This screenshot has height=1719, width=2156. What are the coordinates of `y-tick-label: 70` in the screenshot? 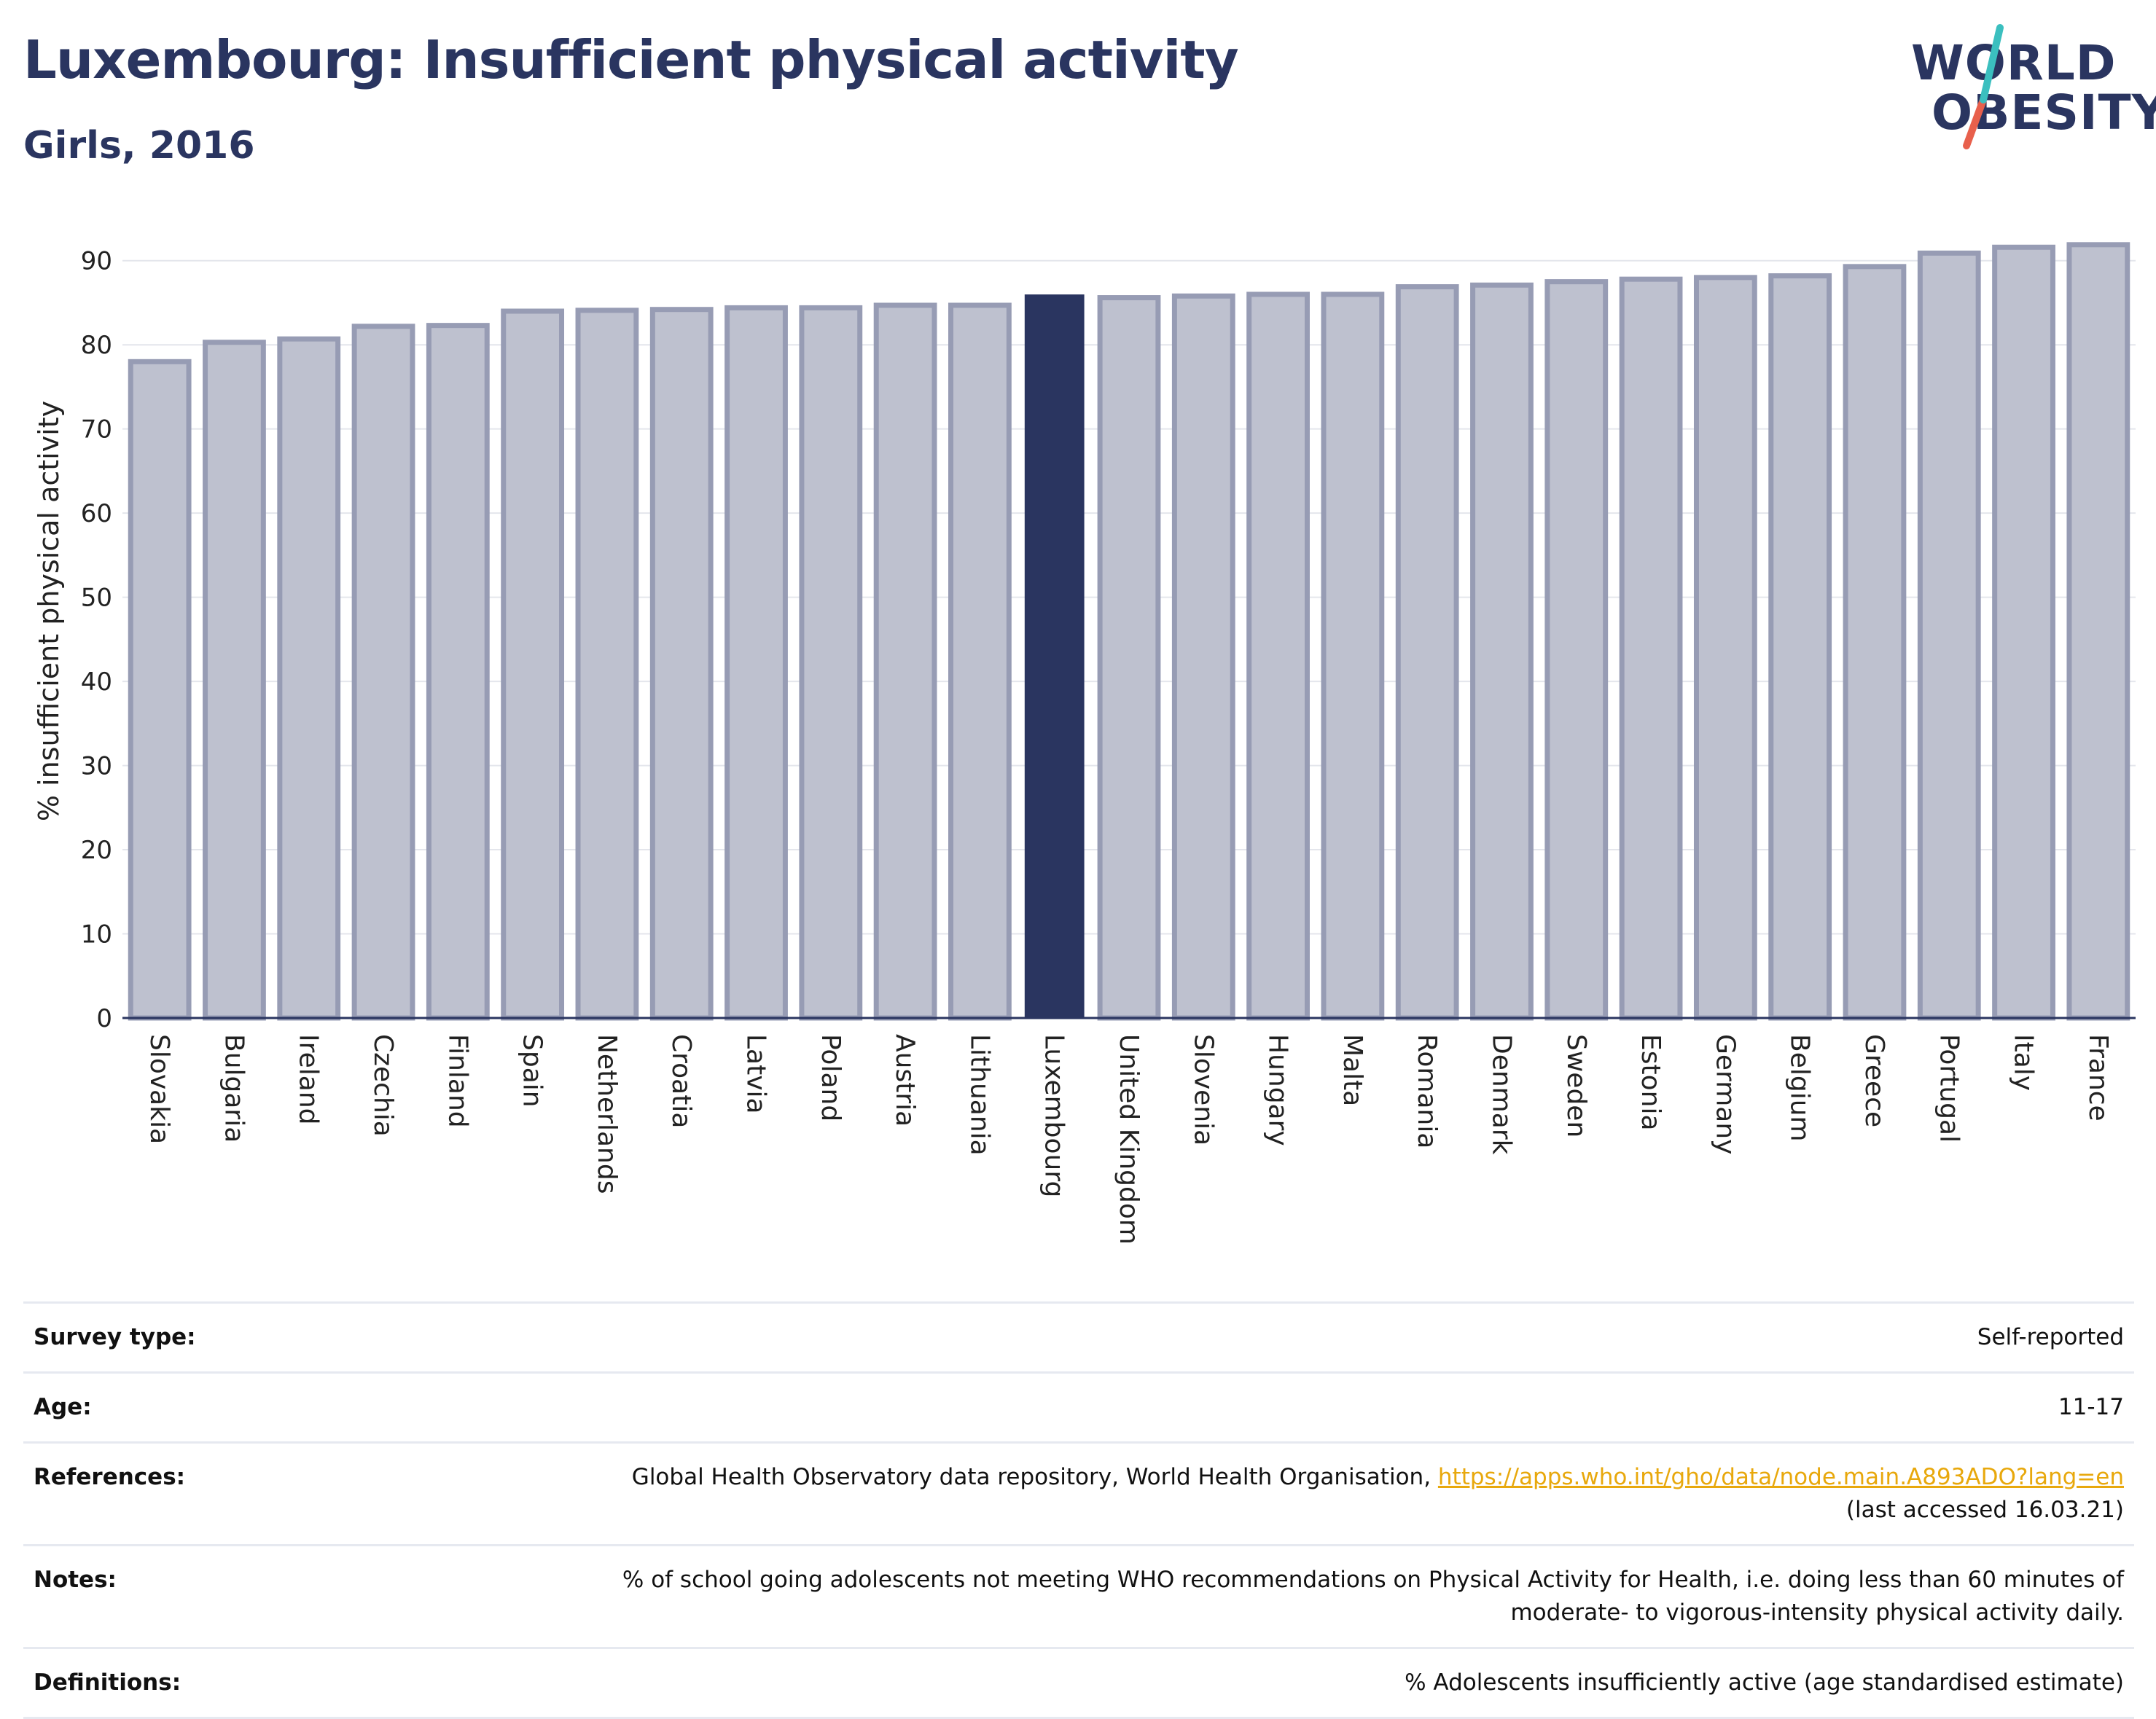 It's located at (97, 430).